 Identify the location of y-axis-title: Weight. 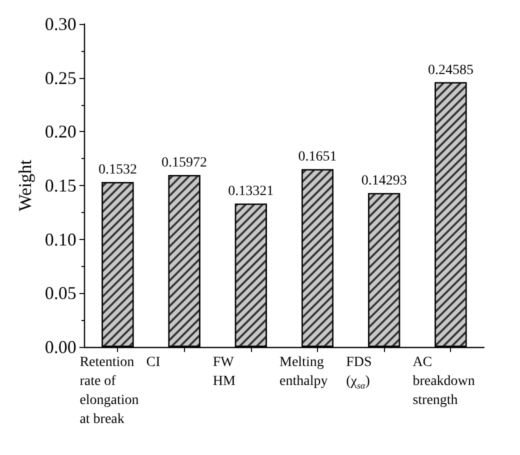
(25, 186).